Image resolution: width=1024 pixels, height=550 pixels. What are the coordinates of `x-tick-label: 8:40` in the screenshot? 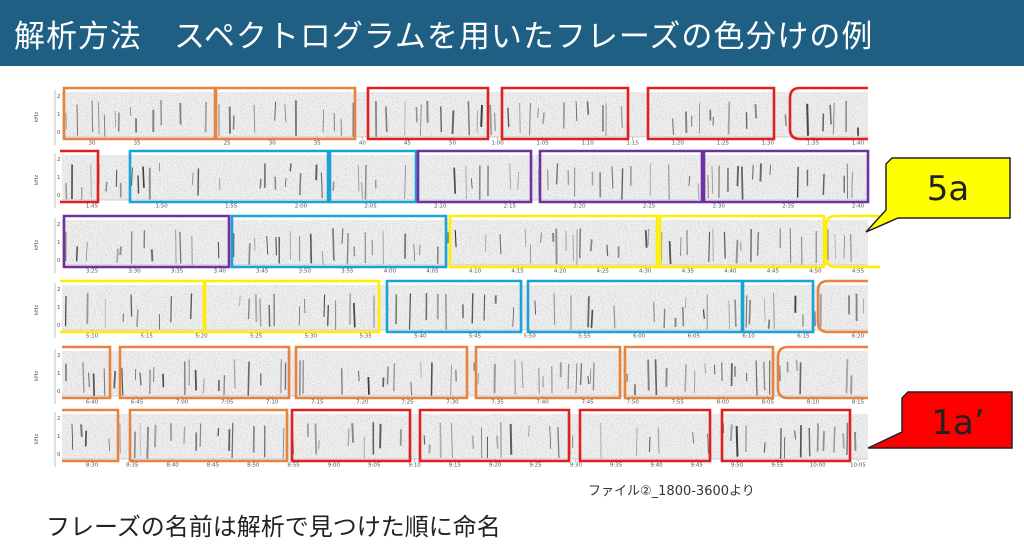 It's located at (172, 466).